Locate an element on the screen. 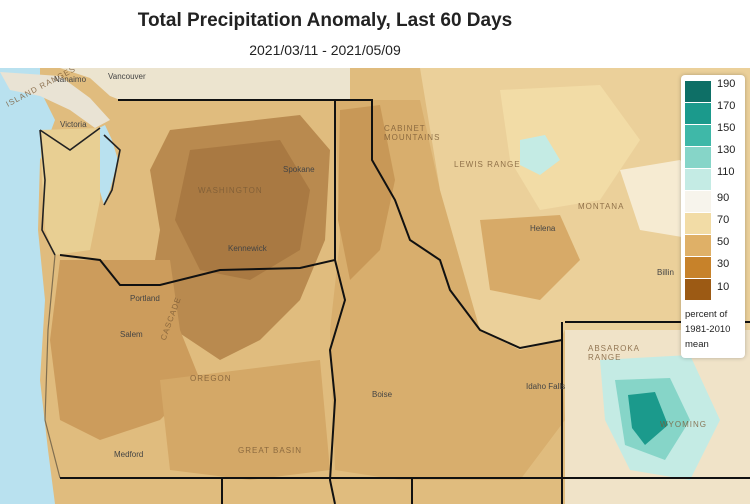  label-portland: Portland is located at coordinates (145, 298).